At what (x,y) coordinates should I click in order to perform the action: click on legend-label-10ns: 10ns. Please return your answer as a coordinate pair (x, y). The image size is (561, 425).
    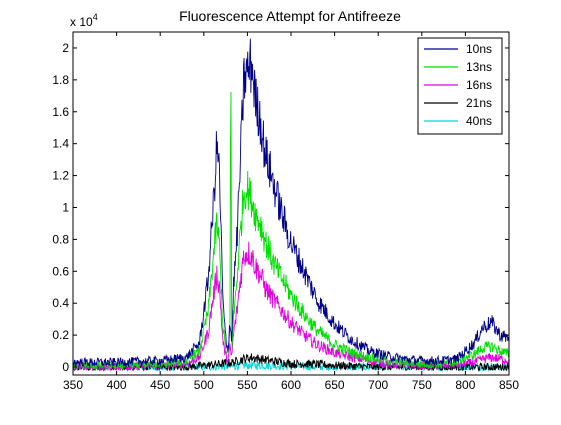
    Looking at the image, I should click on (479, 49).